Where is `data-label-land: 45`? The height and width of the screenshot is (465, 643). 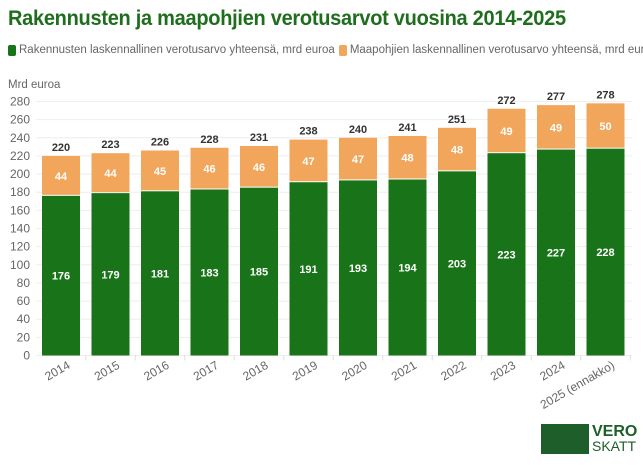 data-label-land: 45 is located at coordinates (160, 172).